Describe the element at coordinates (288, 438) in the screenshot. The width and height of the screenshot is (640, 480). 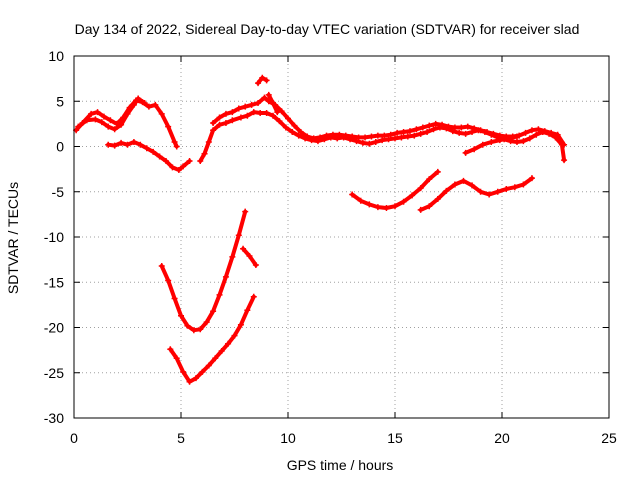
I see `x-tick-label: 10` at that location.